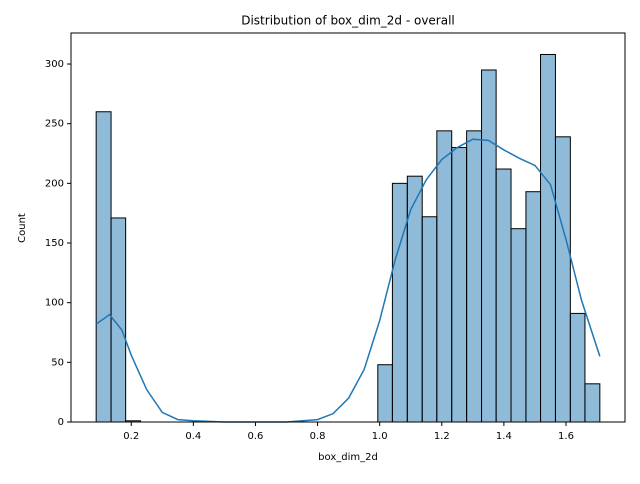 Image resolution: width=640 pixels, height=484 pixels. Describe the element at coordinates (54, 303) in the screenshot. I see `y-tick-label: 100` at that location.